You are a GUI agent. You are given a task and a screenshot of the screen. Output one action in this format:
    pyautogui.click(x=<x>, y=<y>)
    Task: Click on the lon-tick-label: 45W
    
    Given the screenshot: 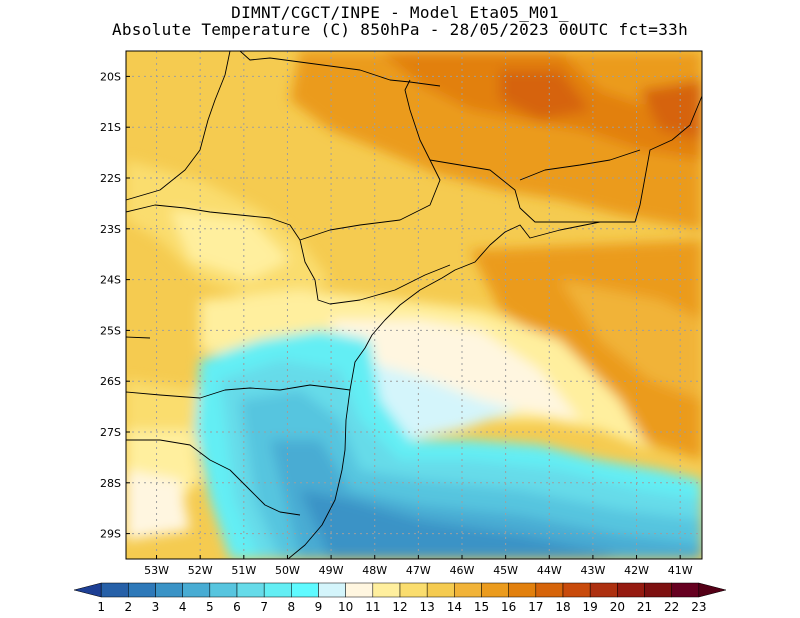 What is the action you would take?
    pyautogui.click(x=505, y=570)
    